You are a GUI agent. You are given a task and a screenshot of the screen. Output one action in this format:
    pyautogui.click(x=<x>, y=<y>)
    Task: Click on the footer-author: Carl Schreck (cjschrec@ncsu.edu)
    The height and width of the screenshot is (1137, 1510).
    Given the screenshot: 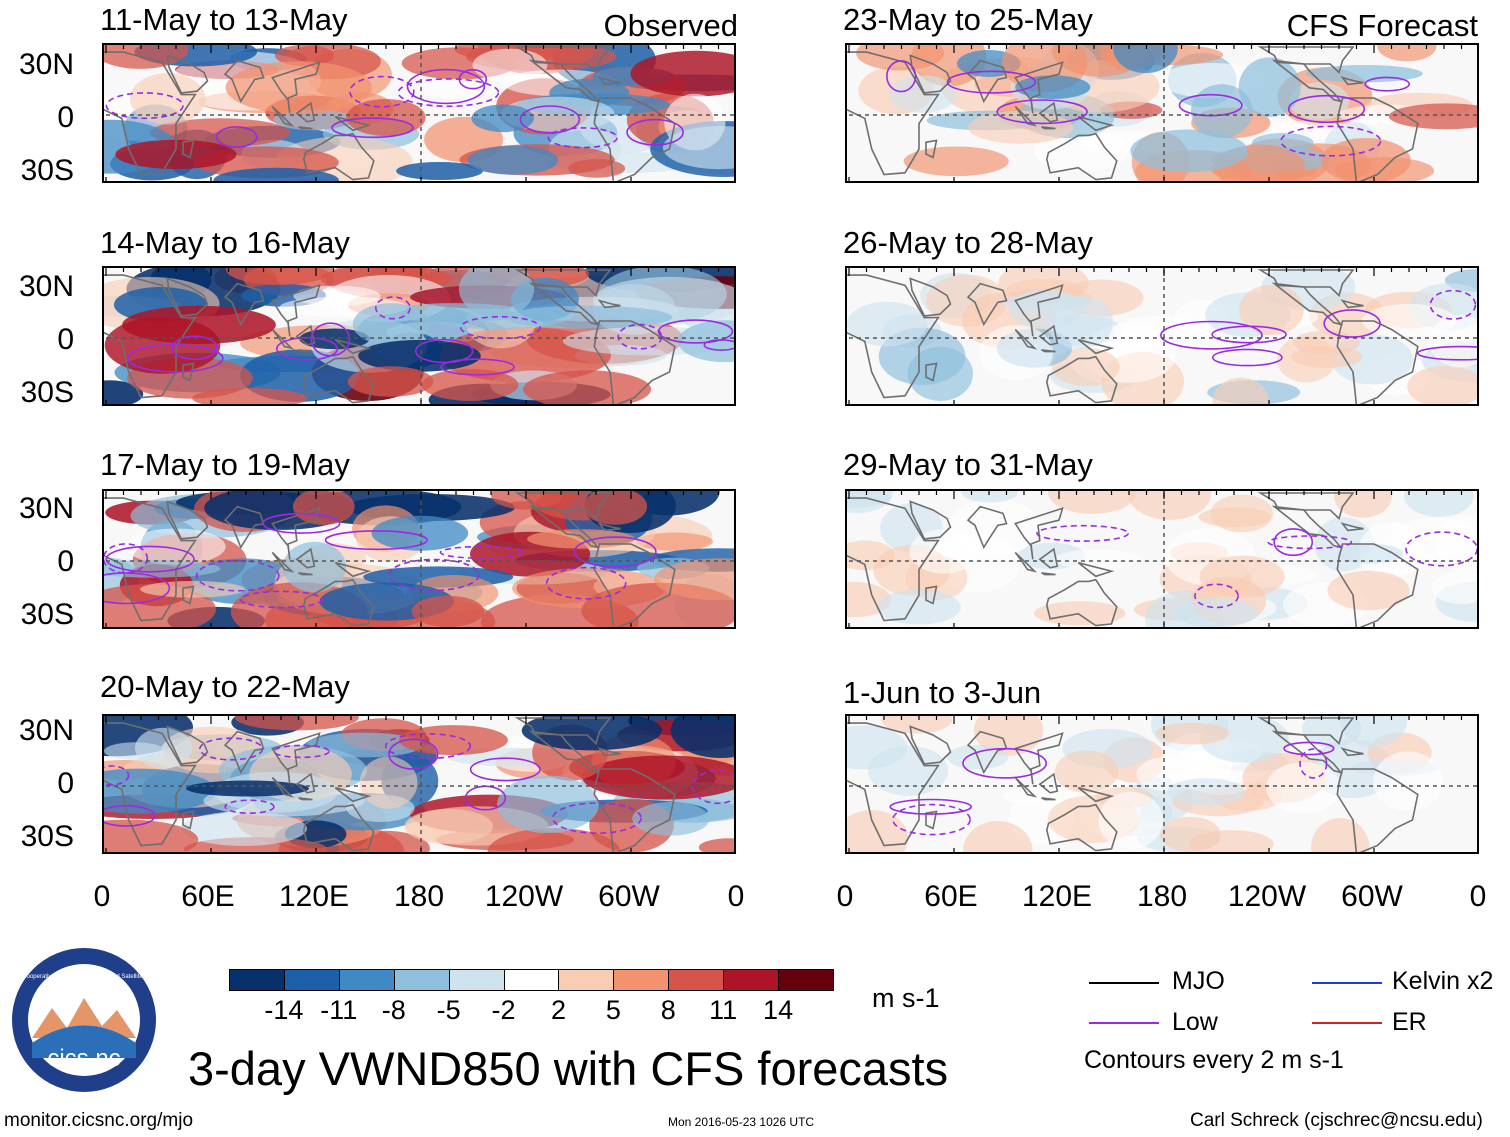 What is the action you would take?
    pyautogui.click(x=1336, y=1120)
    